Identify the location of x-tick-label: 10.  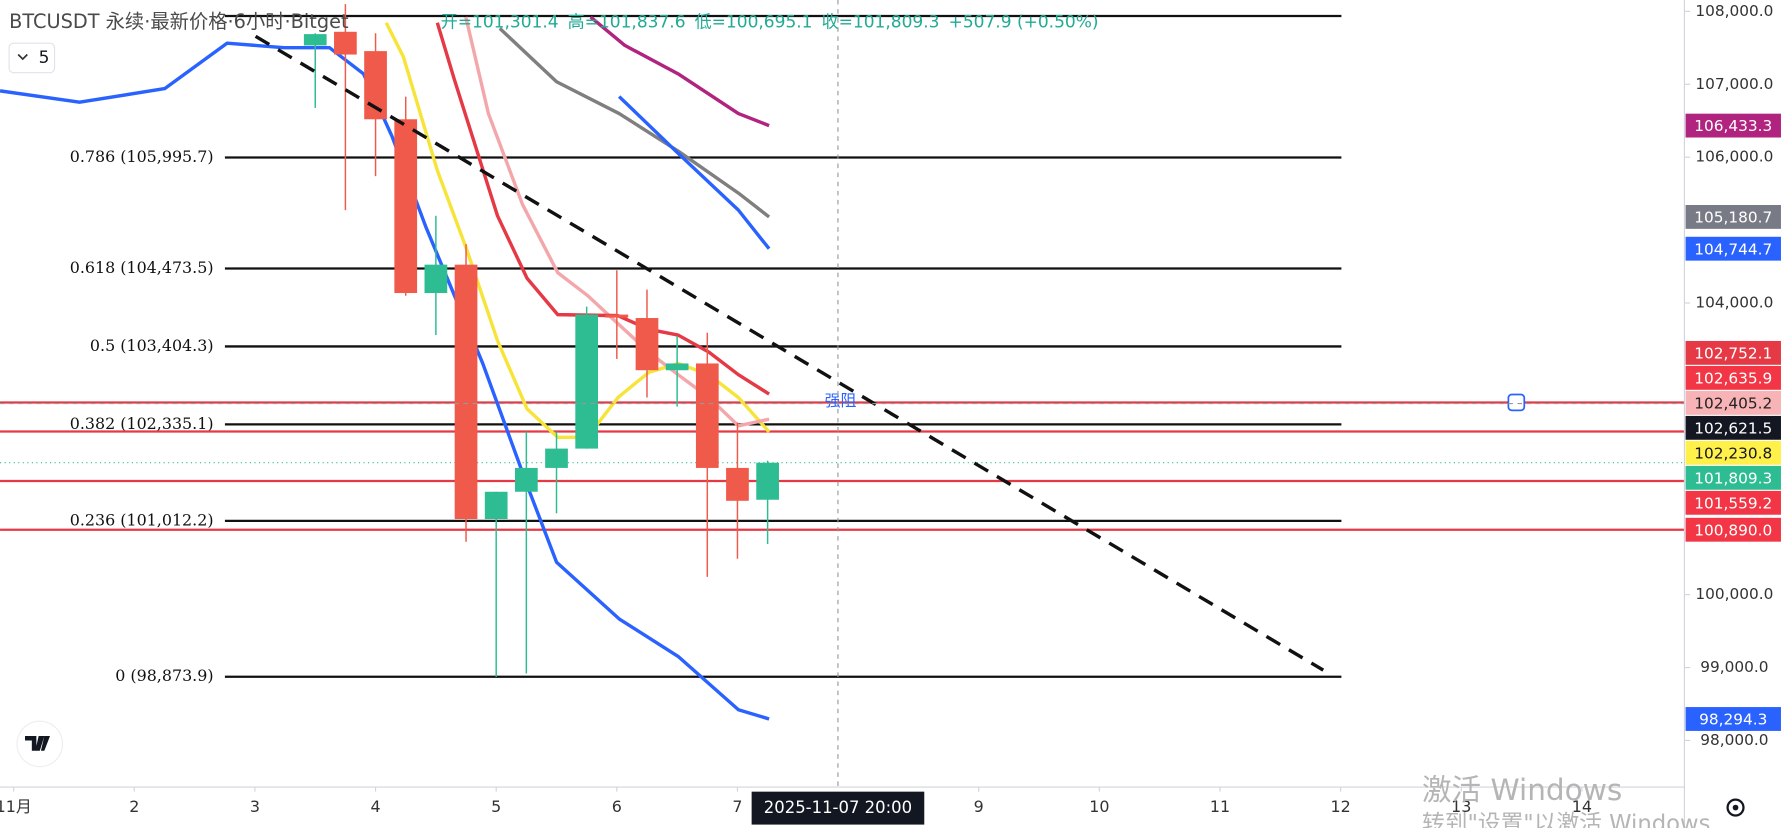
(1099, 806).